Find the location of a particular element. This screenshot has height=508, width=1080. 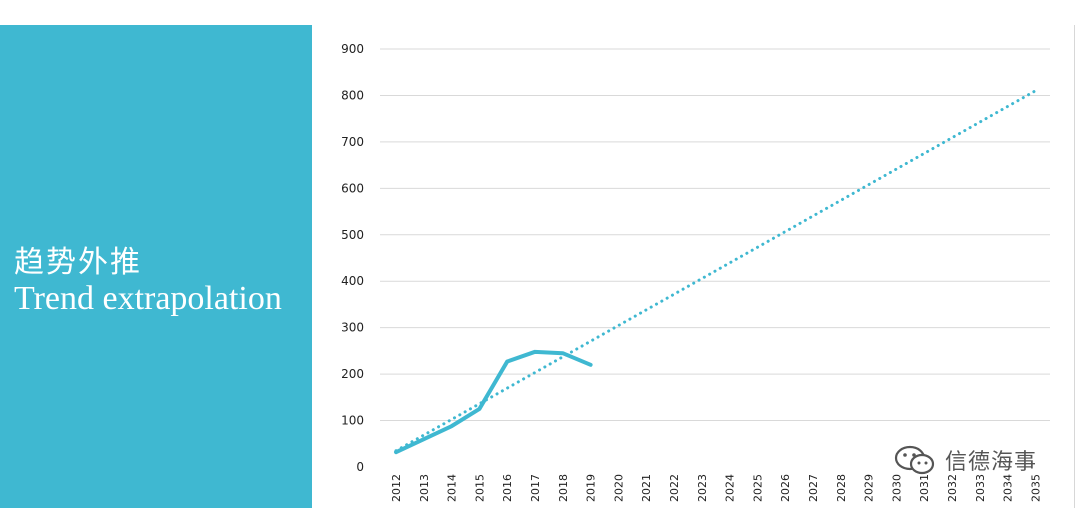

series-line-actual is located at coordinates (493, 402).